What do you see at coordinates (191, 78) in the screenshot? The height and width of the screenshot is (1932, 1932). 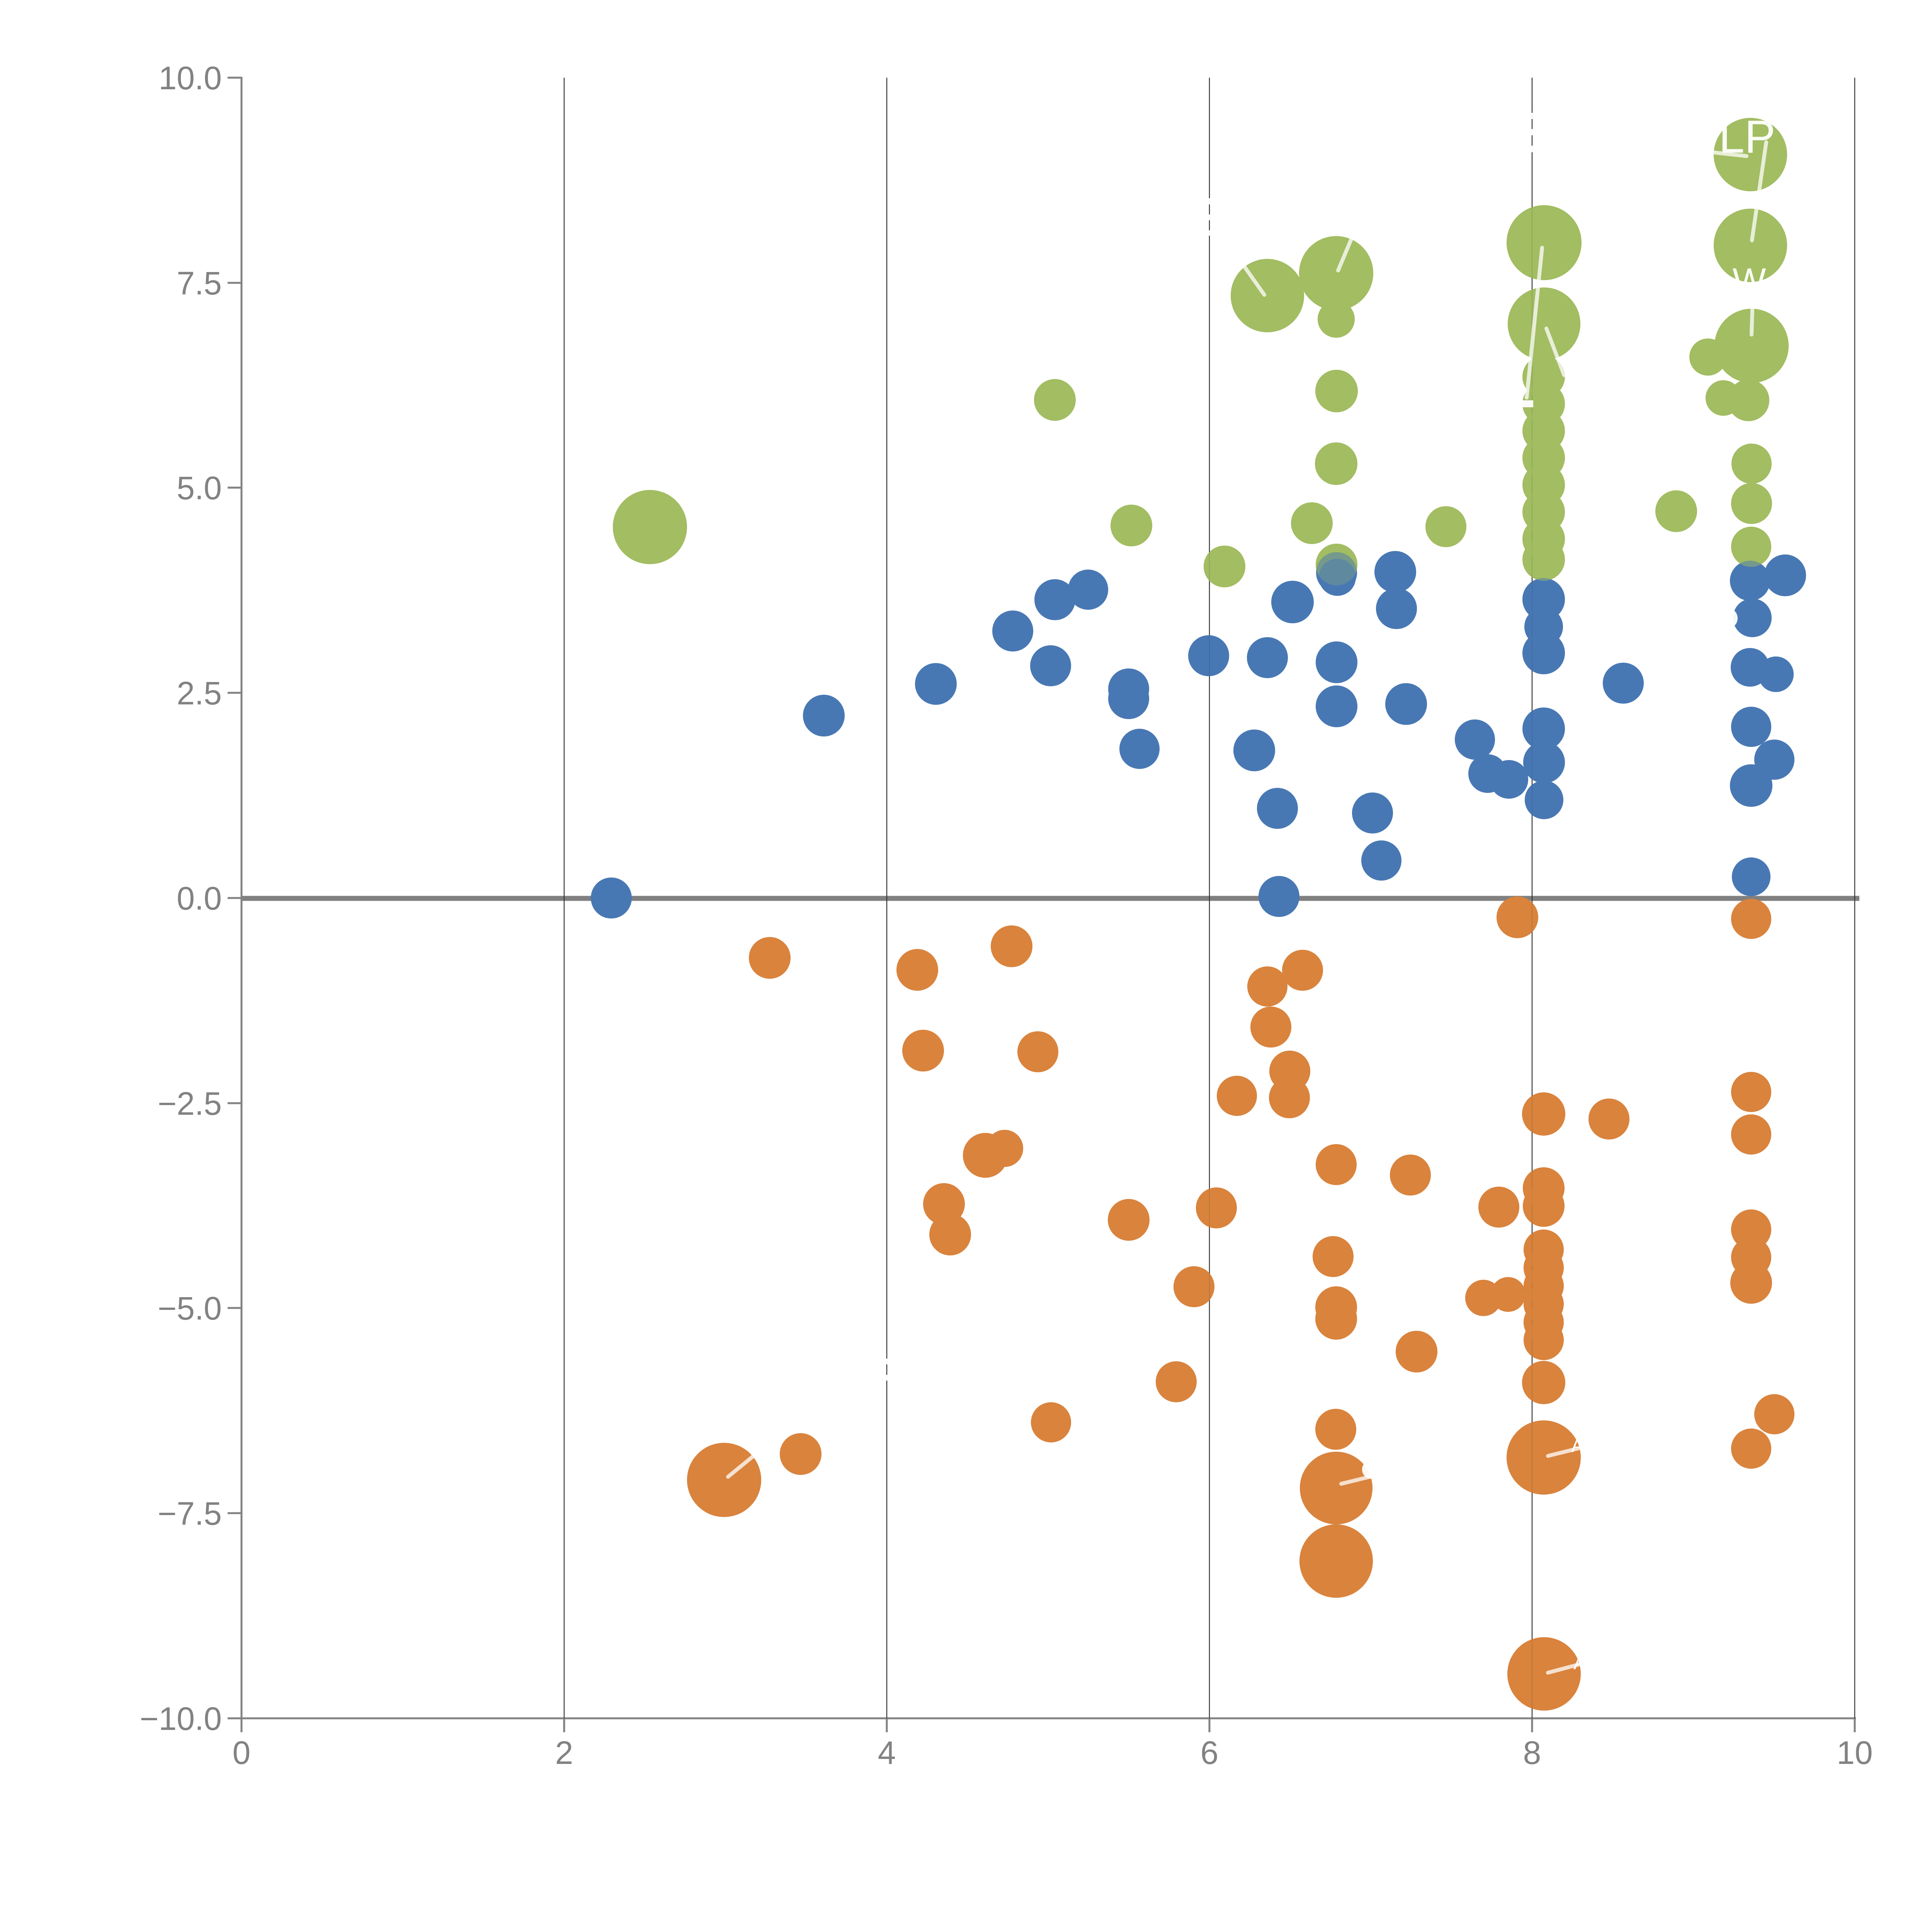 I see `svg-text: 10.0` at bounding box center [191, 78].